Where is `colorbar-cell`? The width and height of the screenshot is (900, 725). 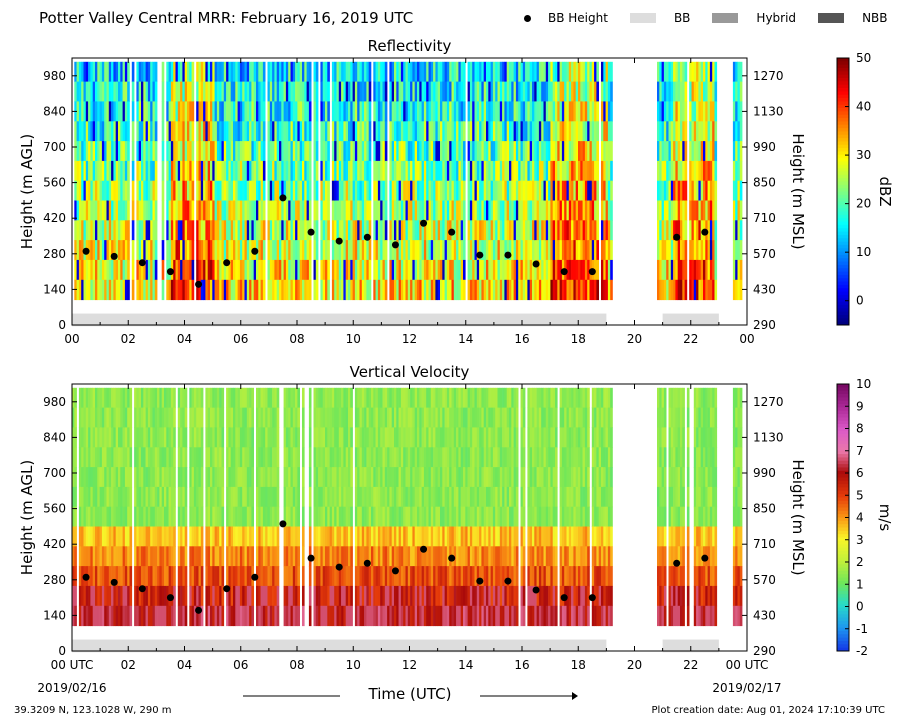
colorbar-cell is located at coordinates (843, 133).